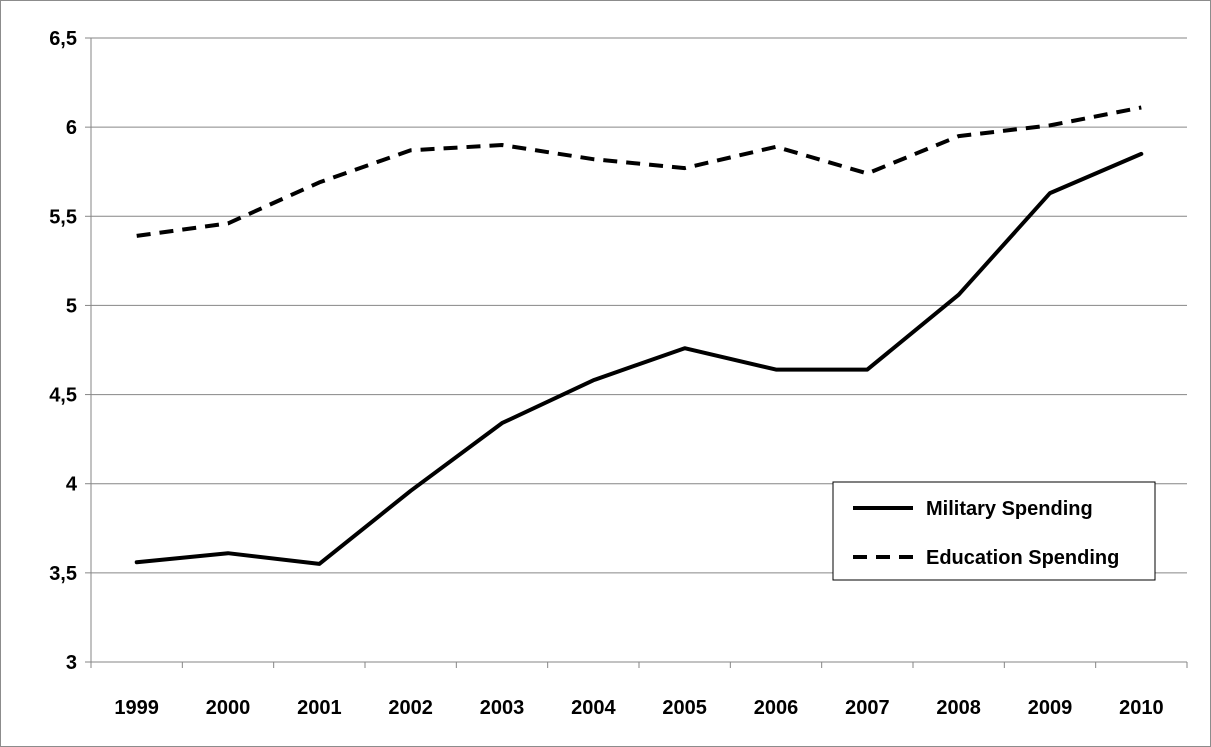 Image resolution: width=1211 pixels, height=747 pixels. I want to click on y-tick-label: 4,5, so click(63, 396).